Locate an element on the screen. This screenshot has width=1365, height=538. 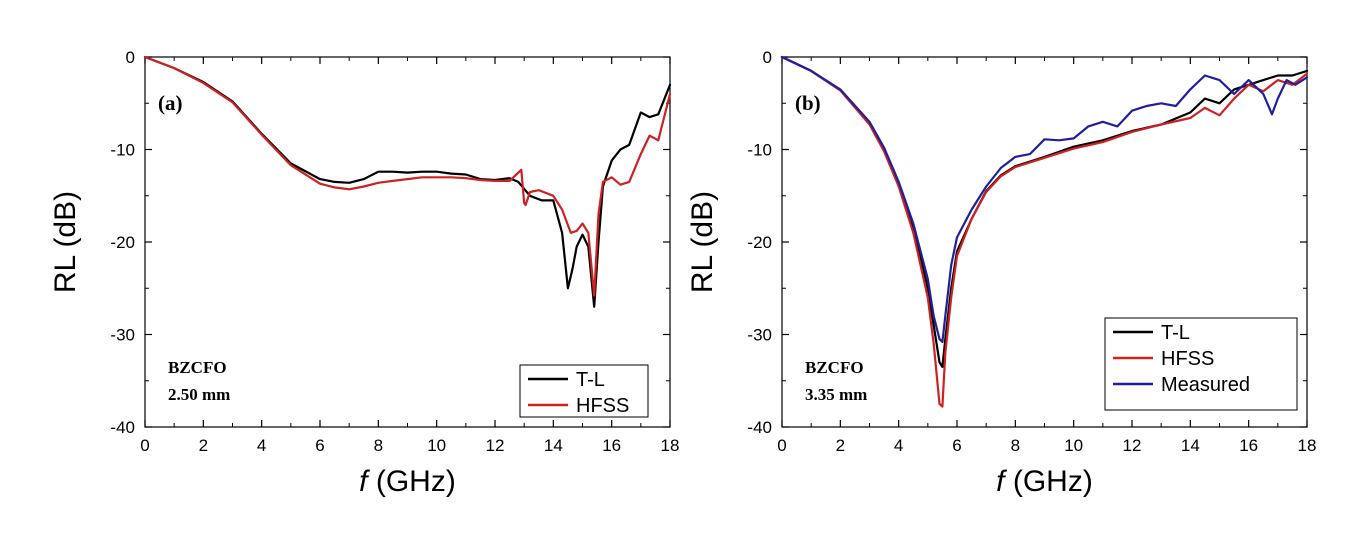
legend: T-L HFSS Measured is located at coordinates (1201, 364).